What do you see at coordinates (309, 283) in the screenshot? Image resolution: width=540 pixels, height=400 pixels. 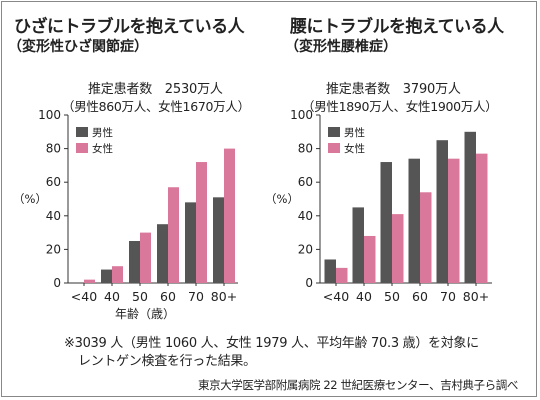 I see `right-y-tick-label: 0` at bounding box center [309, 283].